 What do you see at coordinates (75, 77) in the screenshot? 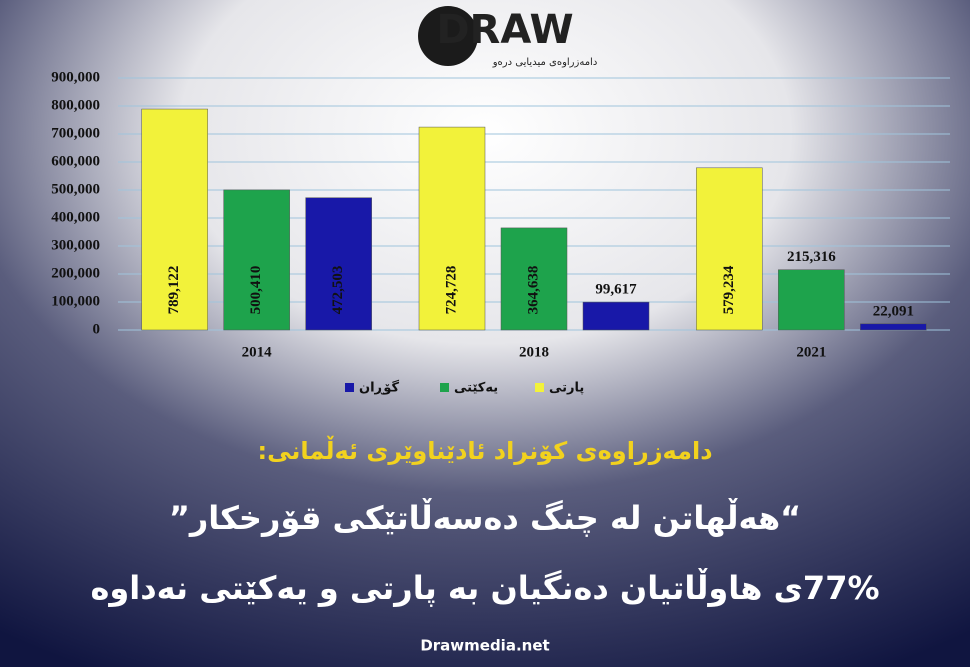
I see `y-tick-label: 900,000` at bounding box center [75, 77].